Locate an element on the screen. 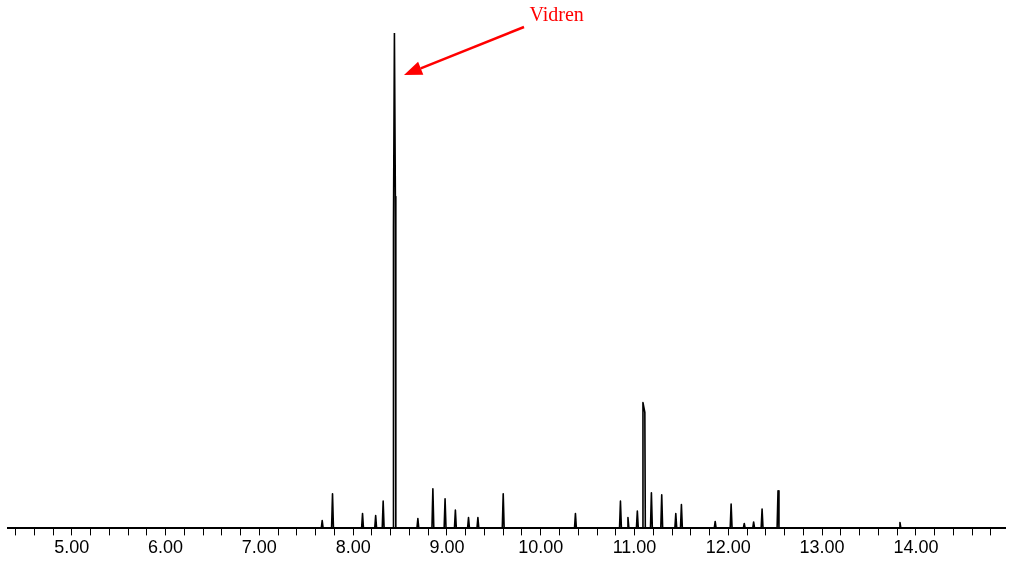 This screenshot has width=1009, height=567. x-tick-label: 14.00 is located at coordinates (916, 547).